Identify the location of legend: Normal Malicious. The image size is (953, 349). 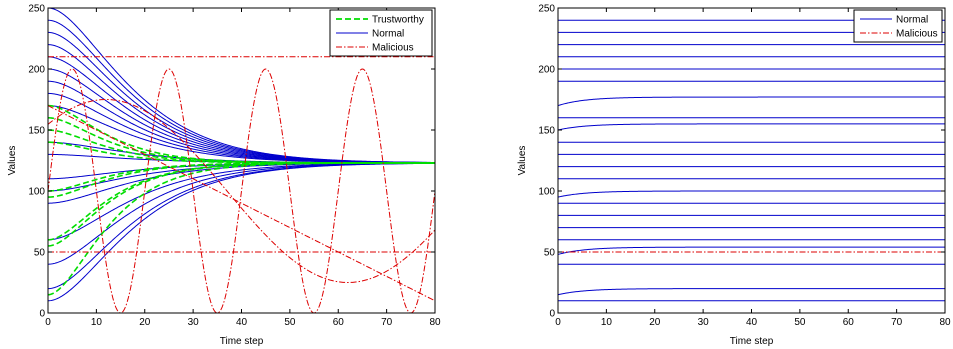
(898, 26).